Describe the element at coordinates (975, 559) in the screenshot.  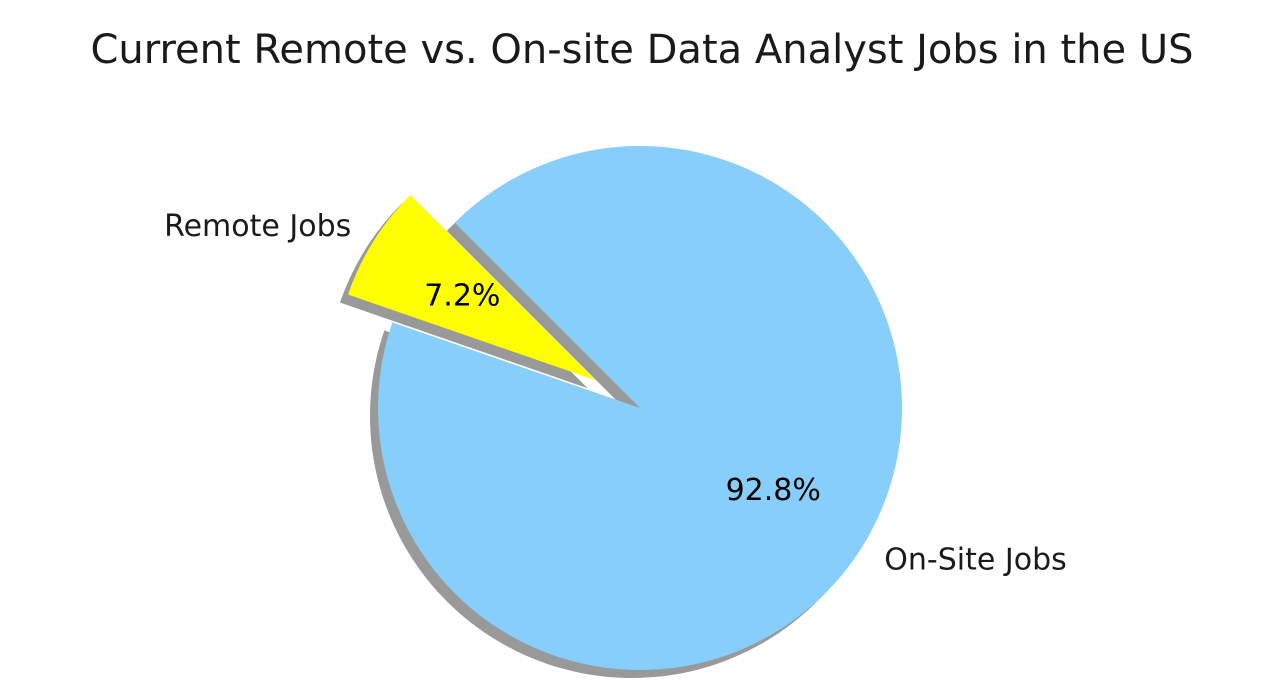
I see `slice-label-on-site-jobs: On-Site Jobs` at that location.